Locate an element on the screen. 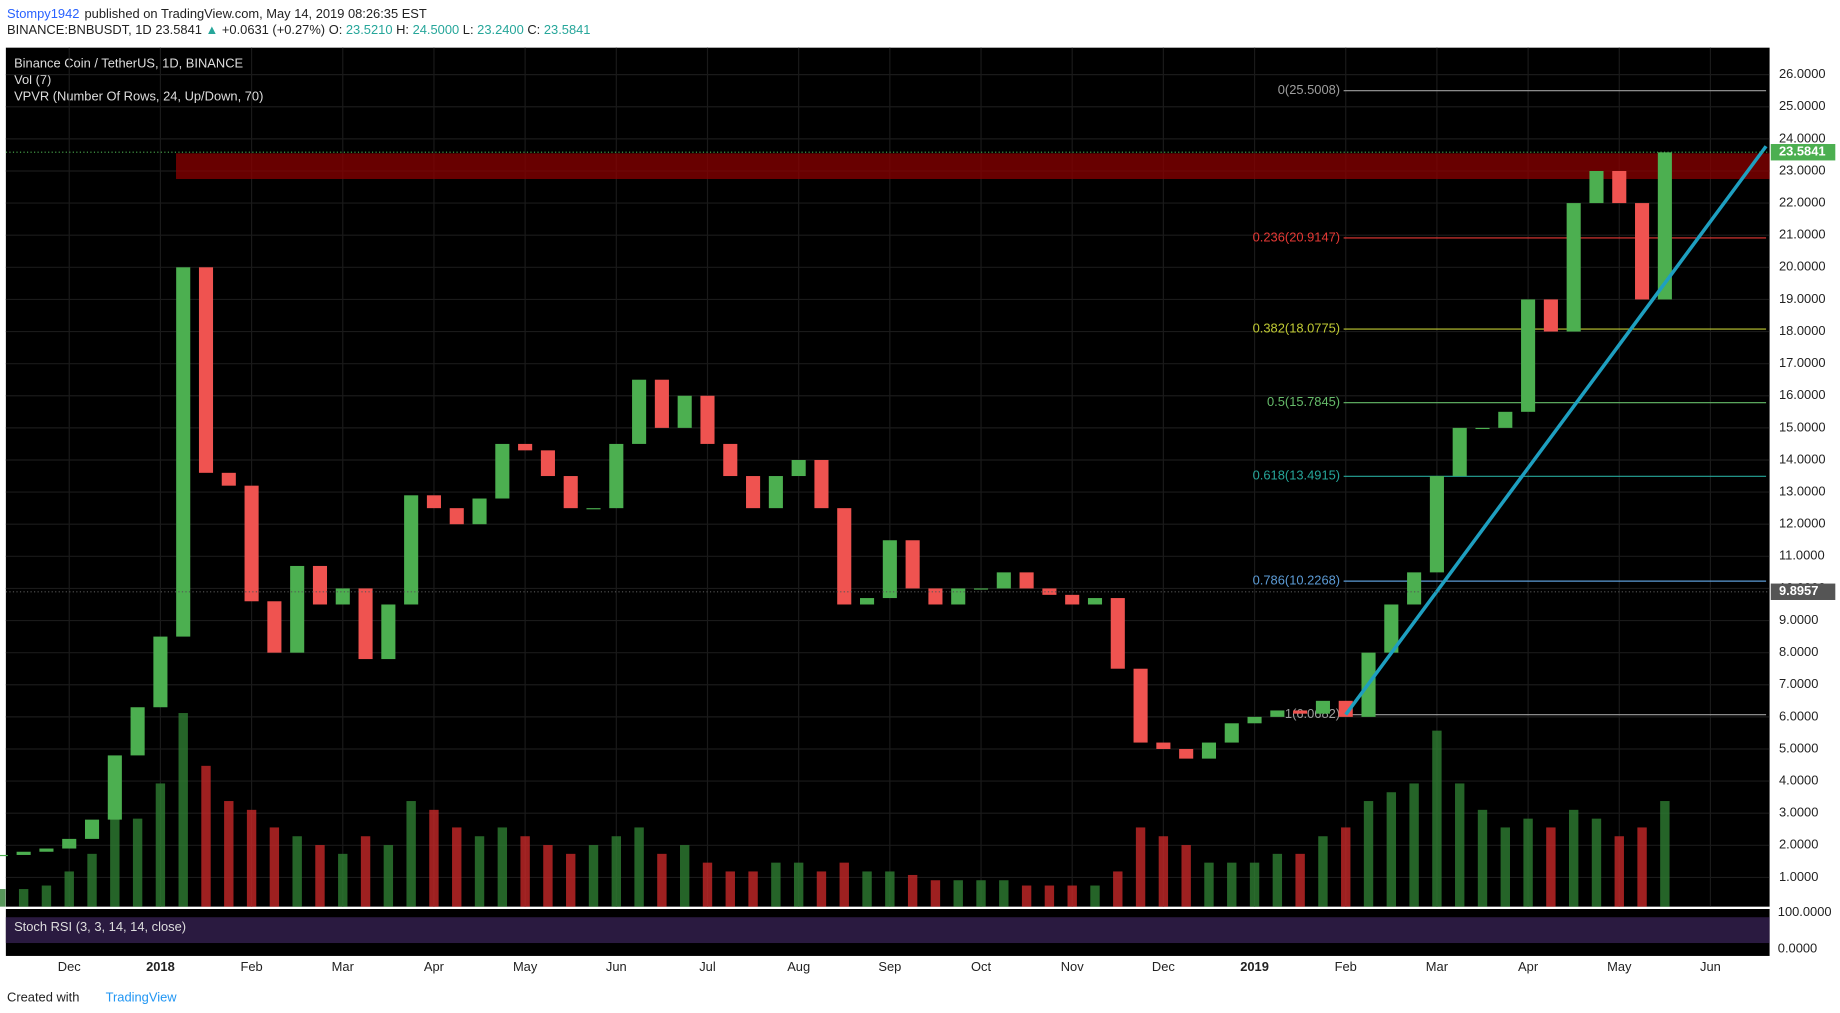  y-tick-label: 18.0000 is located at coordinates (1802, 330).